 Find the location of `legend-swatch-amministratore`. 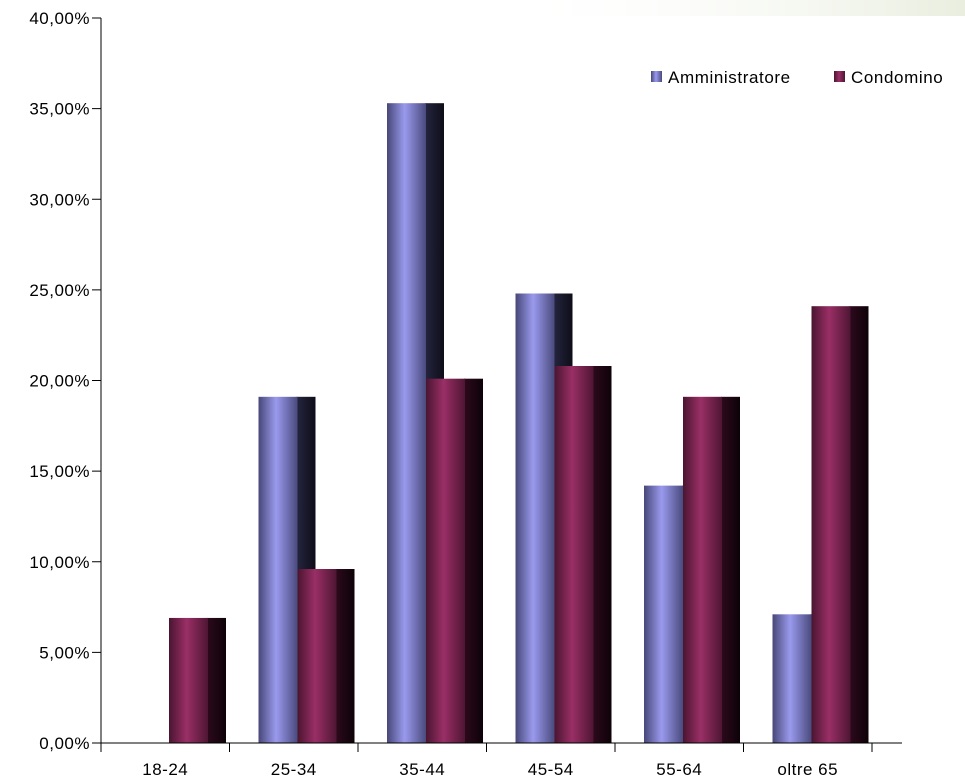

legend-swatch-amministratore is located at coordinates (656, 76).